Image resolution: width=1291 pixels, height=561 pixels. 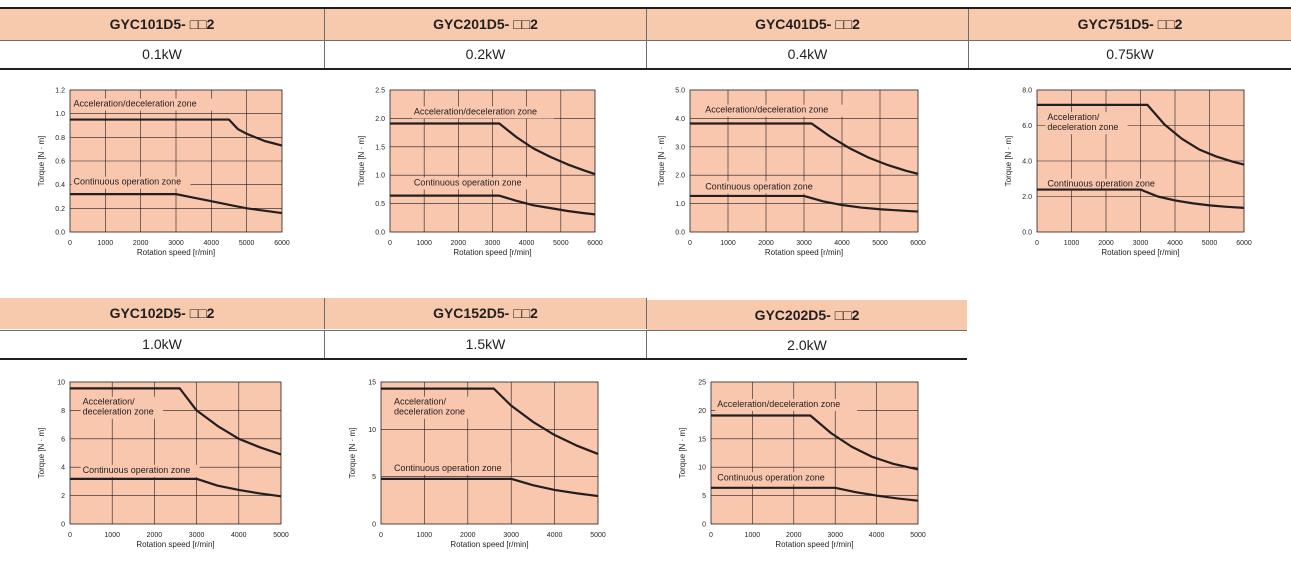 What do you see at coordinates (702, 411) in the screenshot?
I see `y-tick-label: 20` at bounding box center [702, 411].